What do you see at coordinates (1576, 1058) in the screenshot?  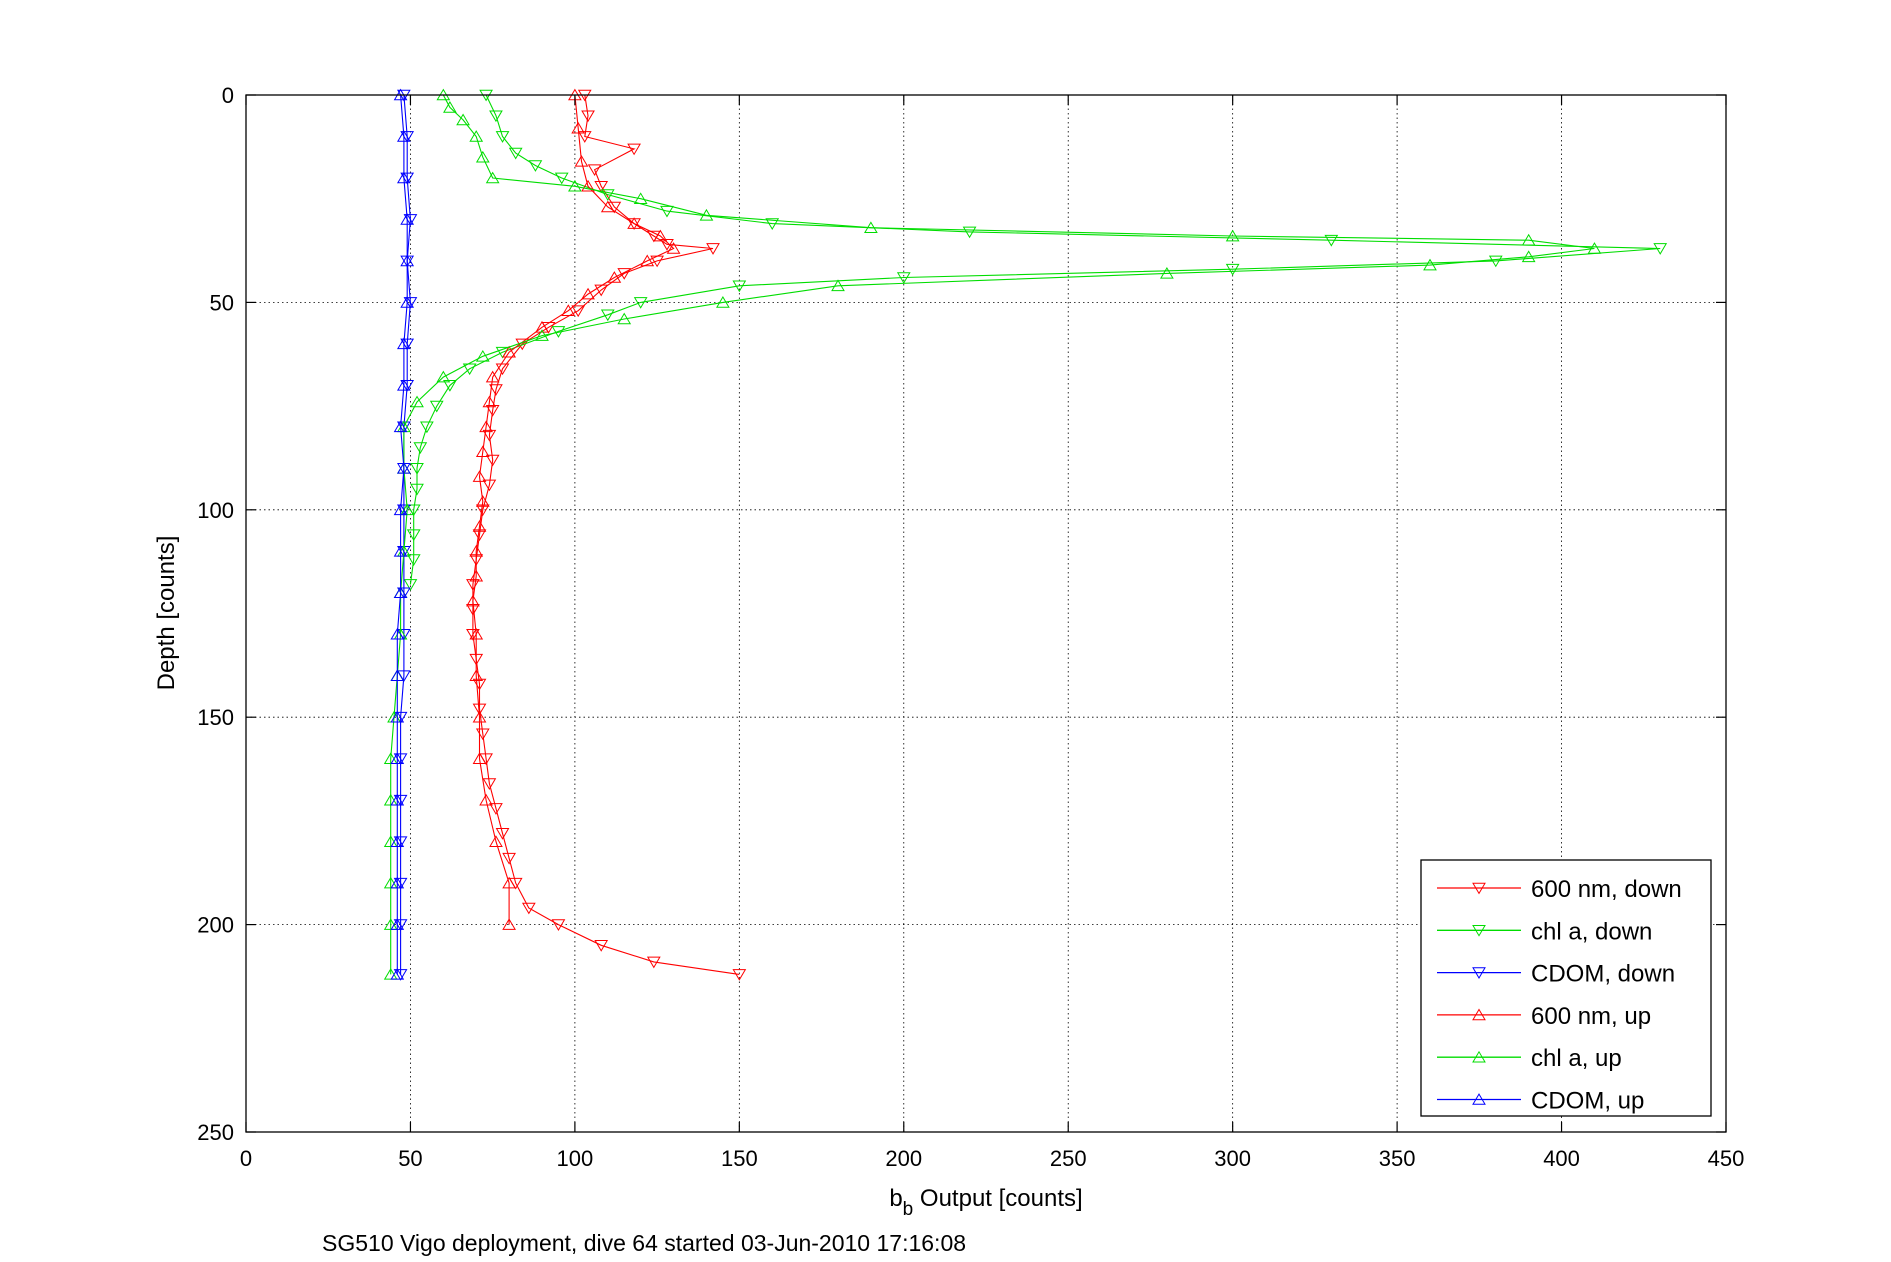 I see `legend-label: chl a, up` at bounding box center [1576, 1058].